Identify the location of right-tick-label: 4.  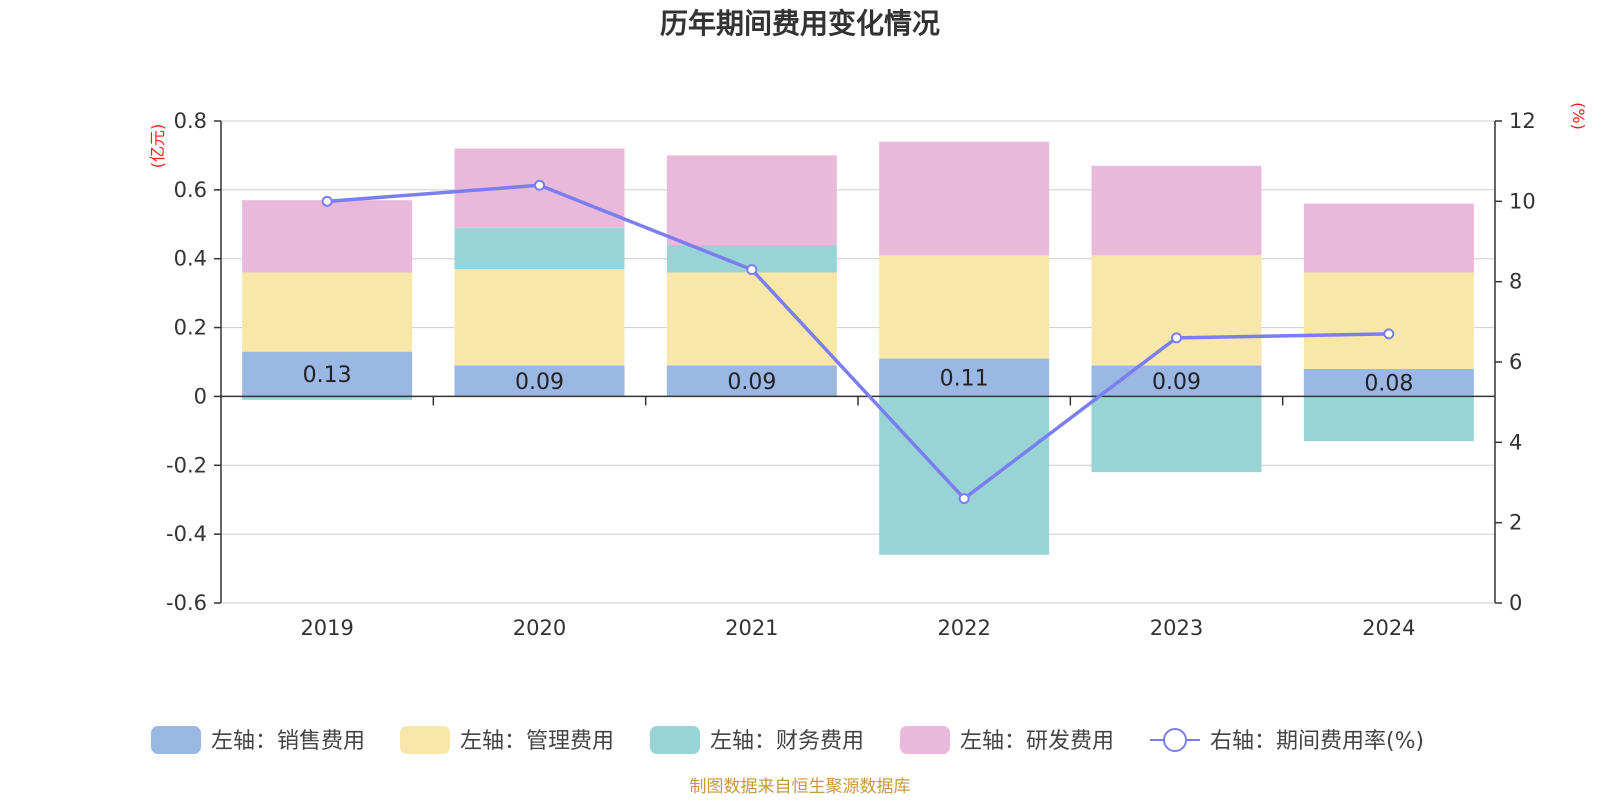
(1515, 442).